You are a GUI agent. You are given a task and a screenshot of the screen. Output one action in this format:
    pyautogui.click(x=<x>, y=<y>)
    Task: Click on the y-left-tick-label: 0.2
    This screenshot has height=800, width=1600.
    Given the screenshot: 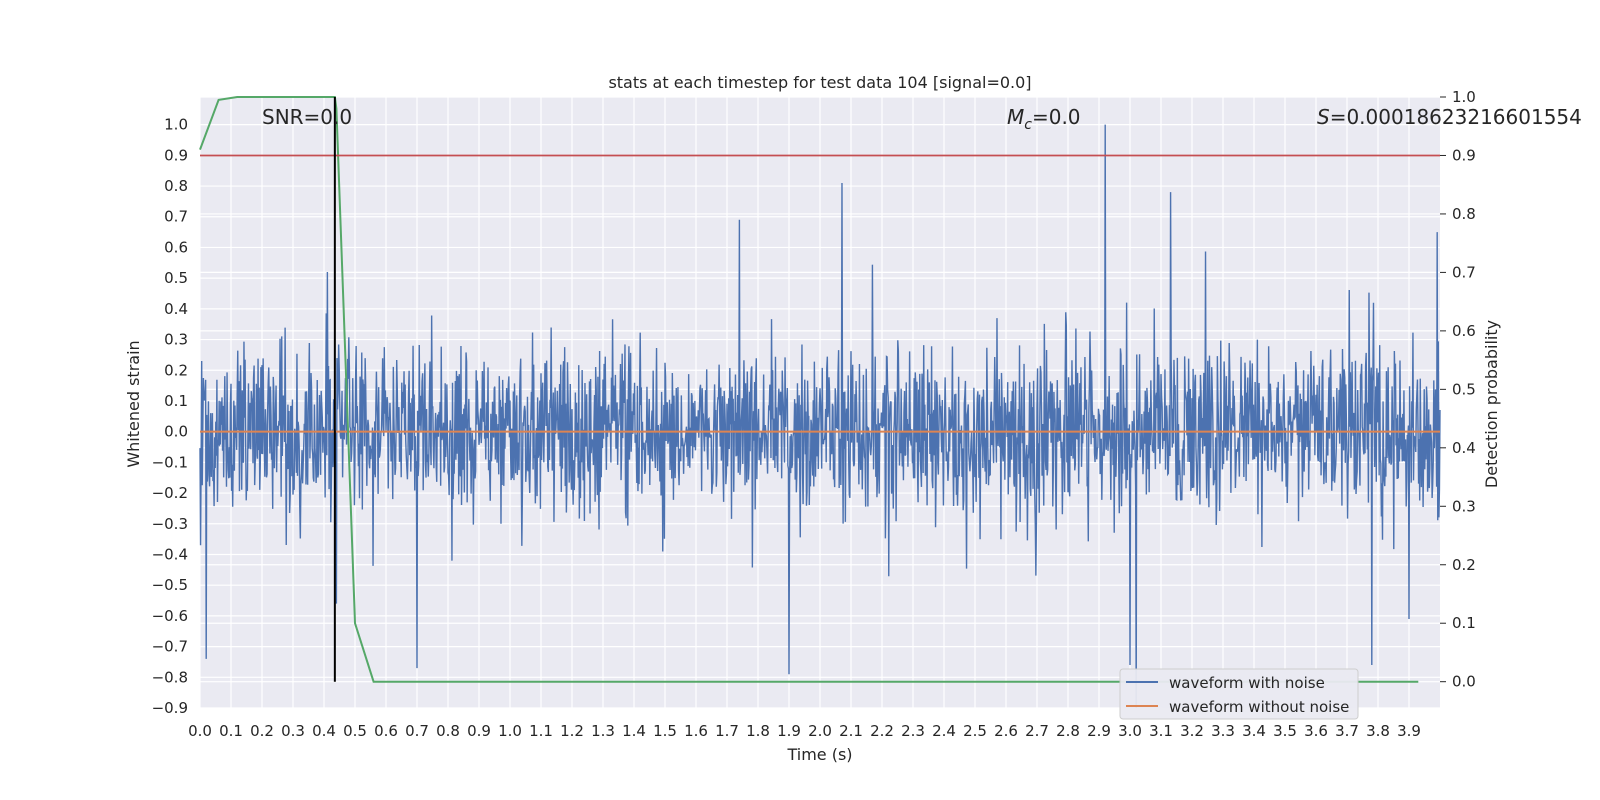 What is the action you would take?
    pyautogui.click(x=176, y=370)
    